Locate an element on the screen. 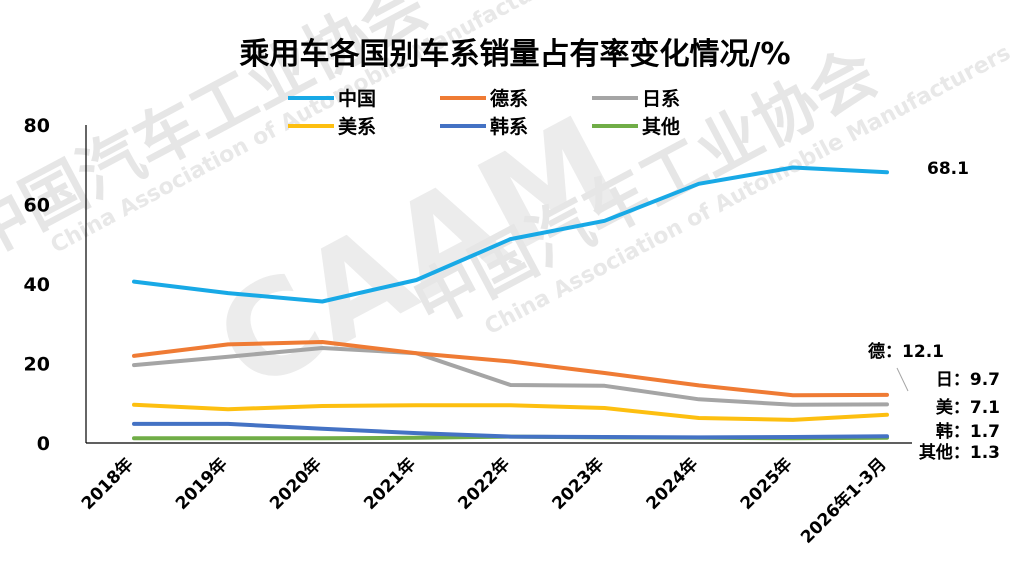  y-tick-label: 40 is located at coordinates (37, 285).